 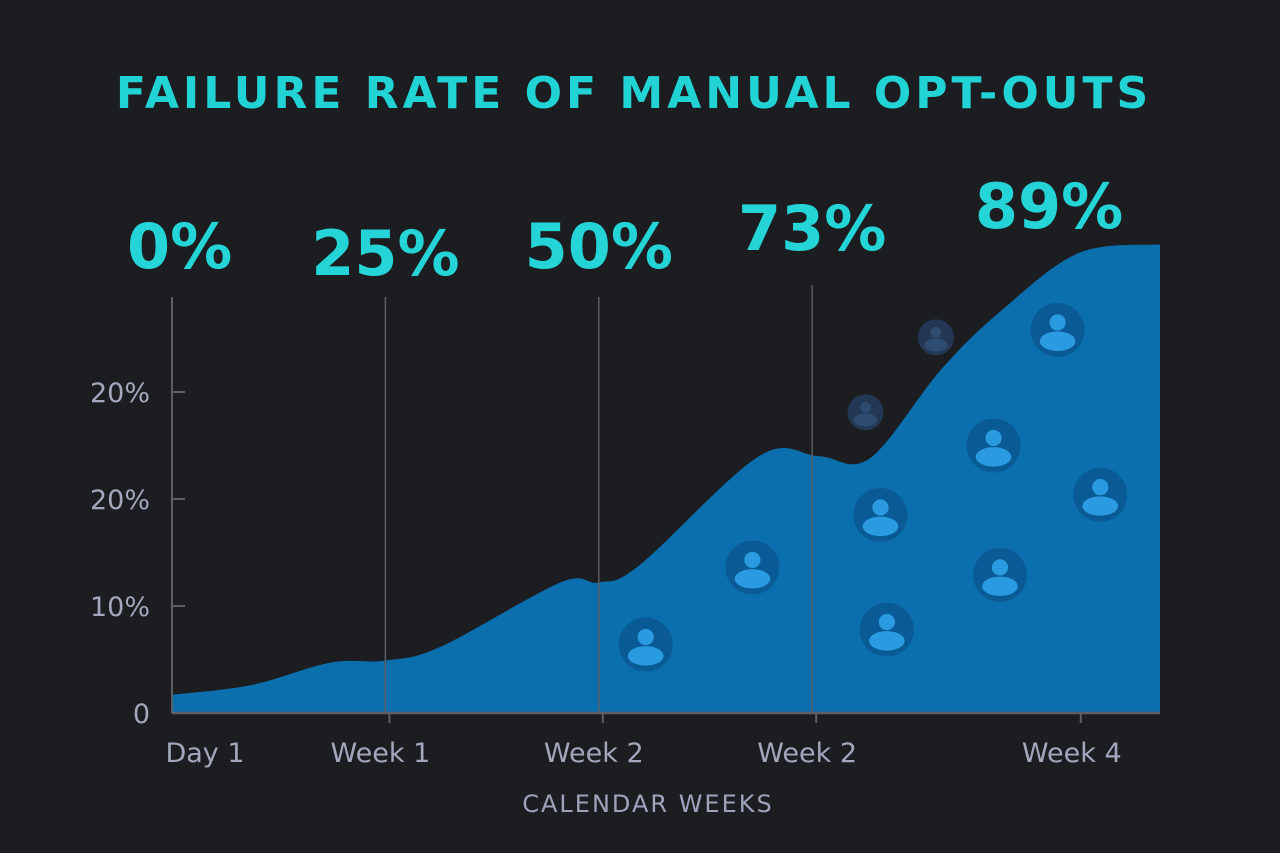 What do you see at coordinates (647, 804) in the screenshot?
I see `x-axis-label: CALENDAR WEEKS` at bounding box center [647, 804].